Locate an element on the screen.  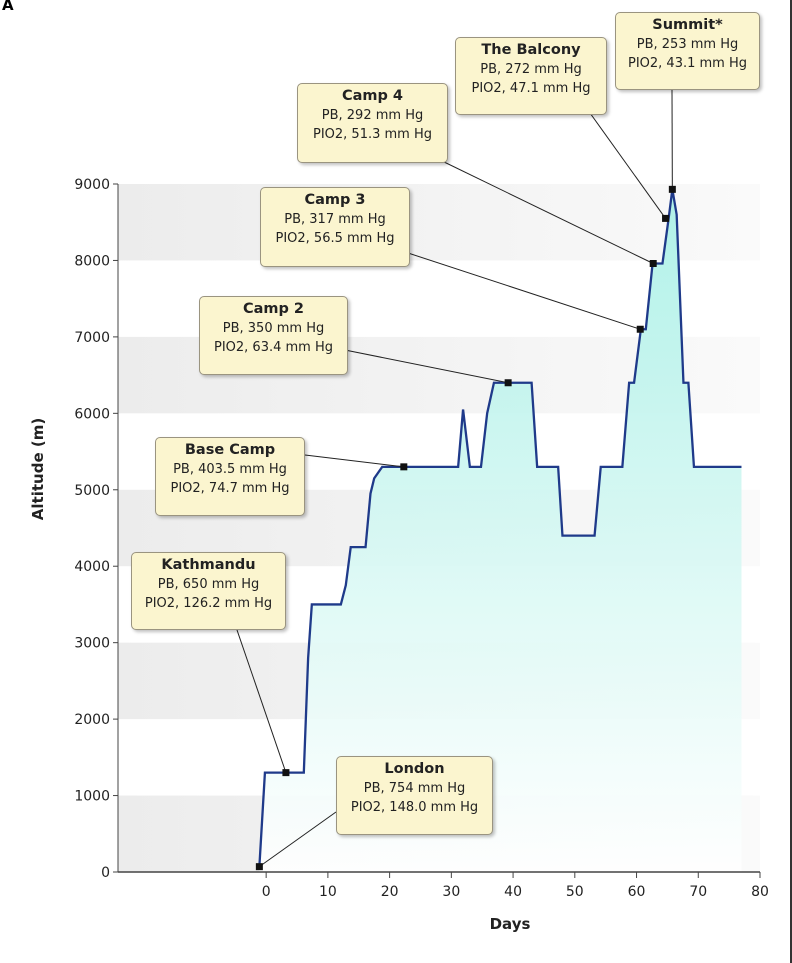
annotation-pb: PB, 292 mm Hg is located at coordinates (372, 115).